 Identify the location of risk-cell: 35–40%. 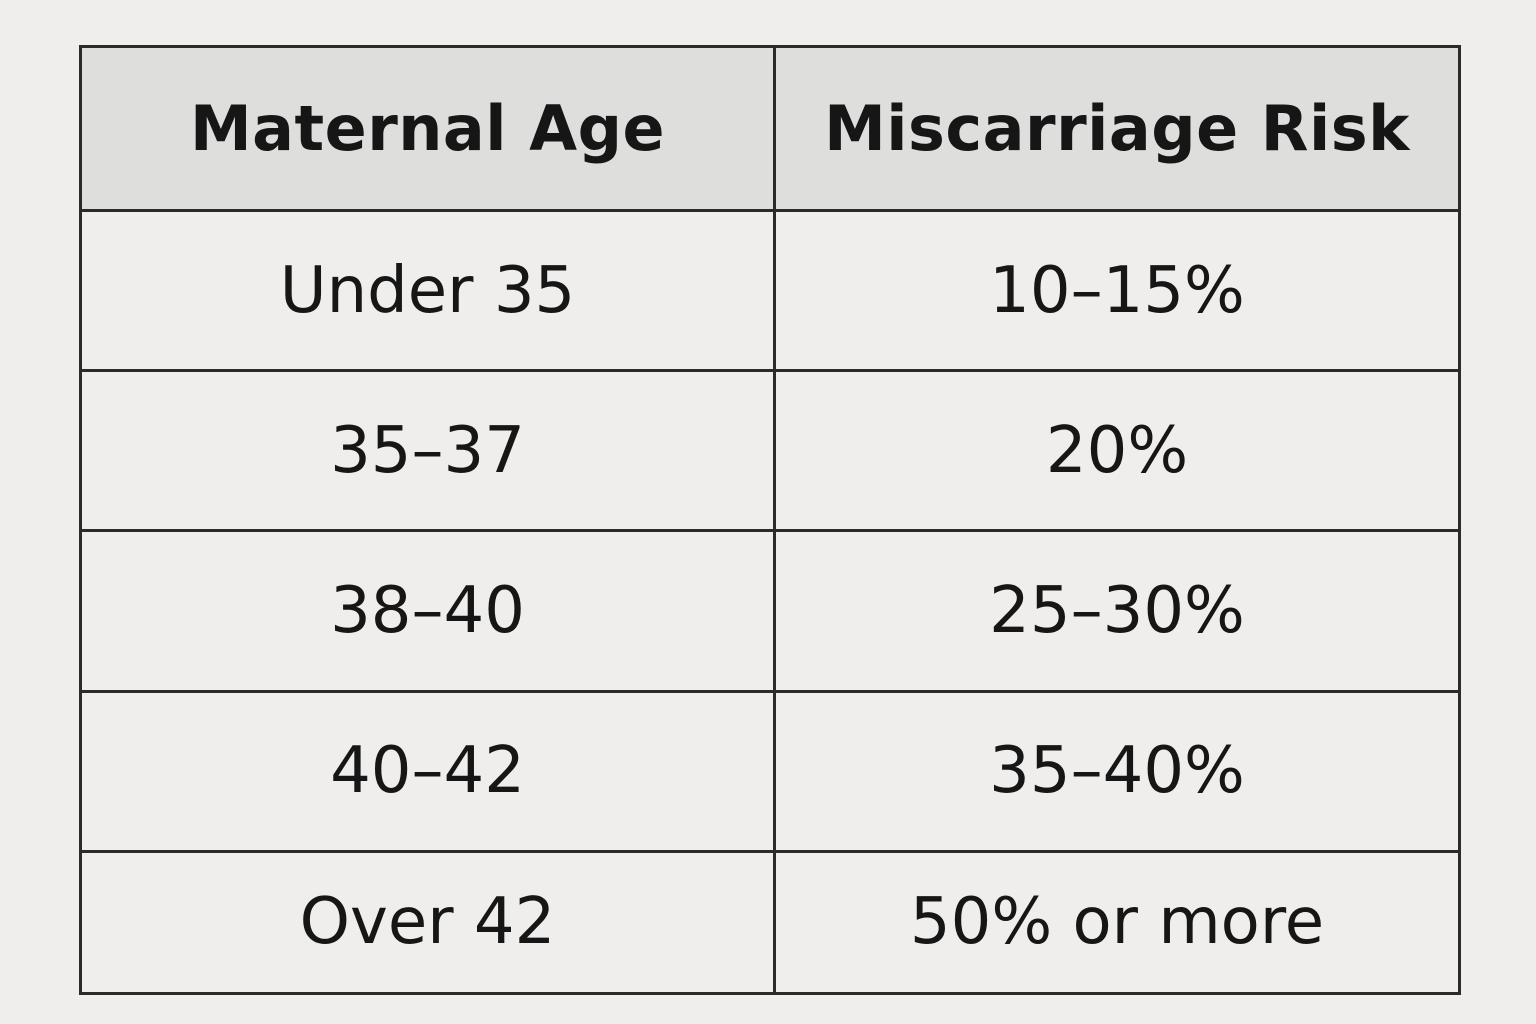
(1117, 771).